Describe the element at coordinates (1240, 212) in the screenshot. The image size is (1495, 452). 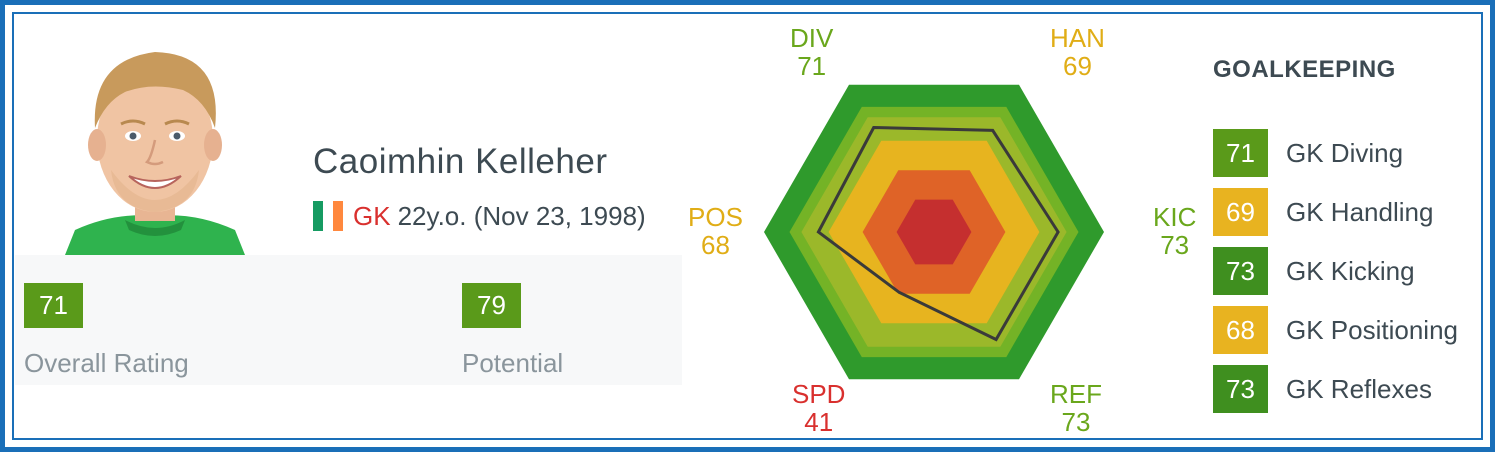
I see `stat-value-badge: 69` at that location.